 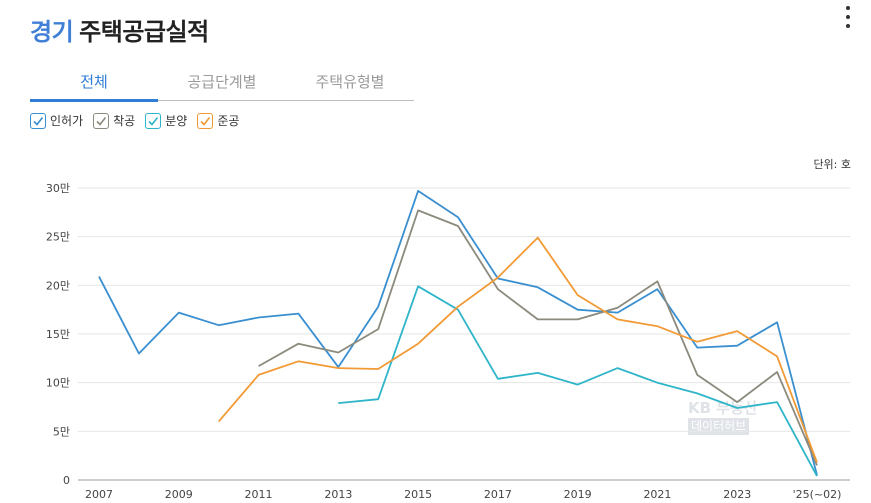 I want to click on legend-item-permits: 인허가, so click(x=56, y=120).